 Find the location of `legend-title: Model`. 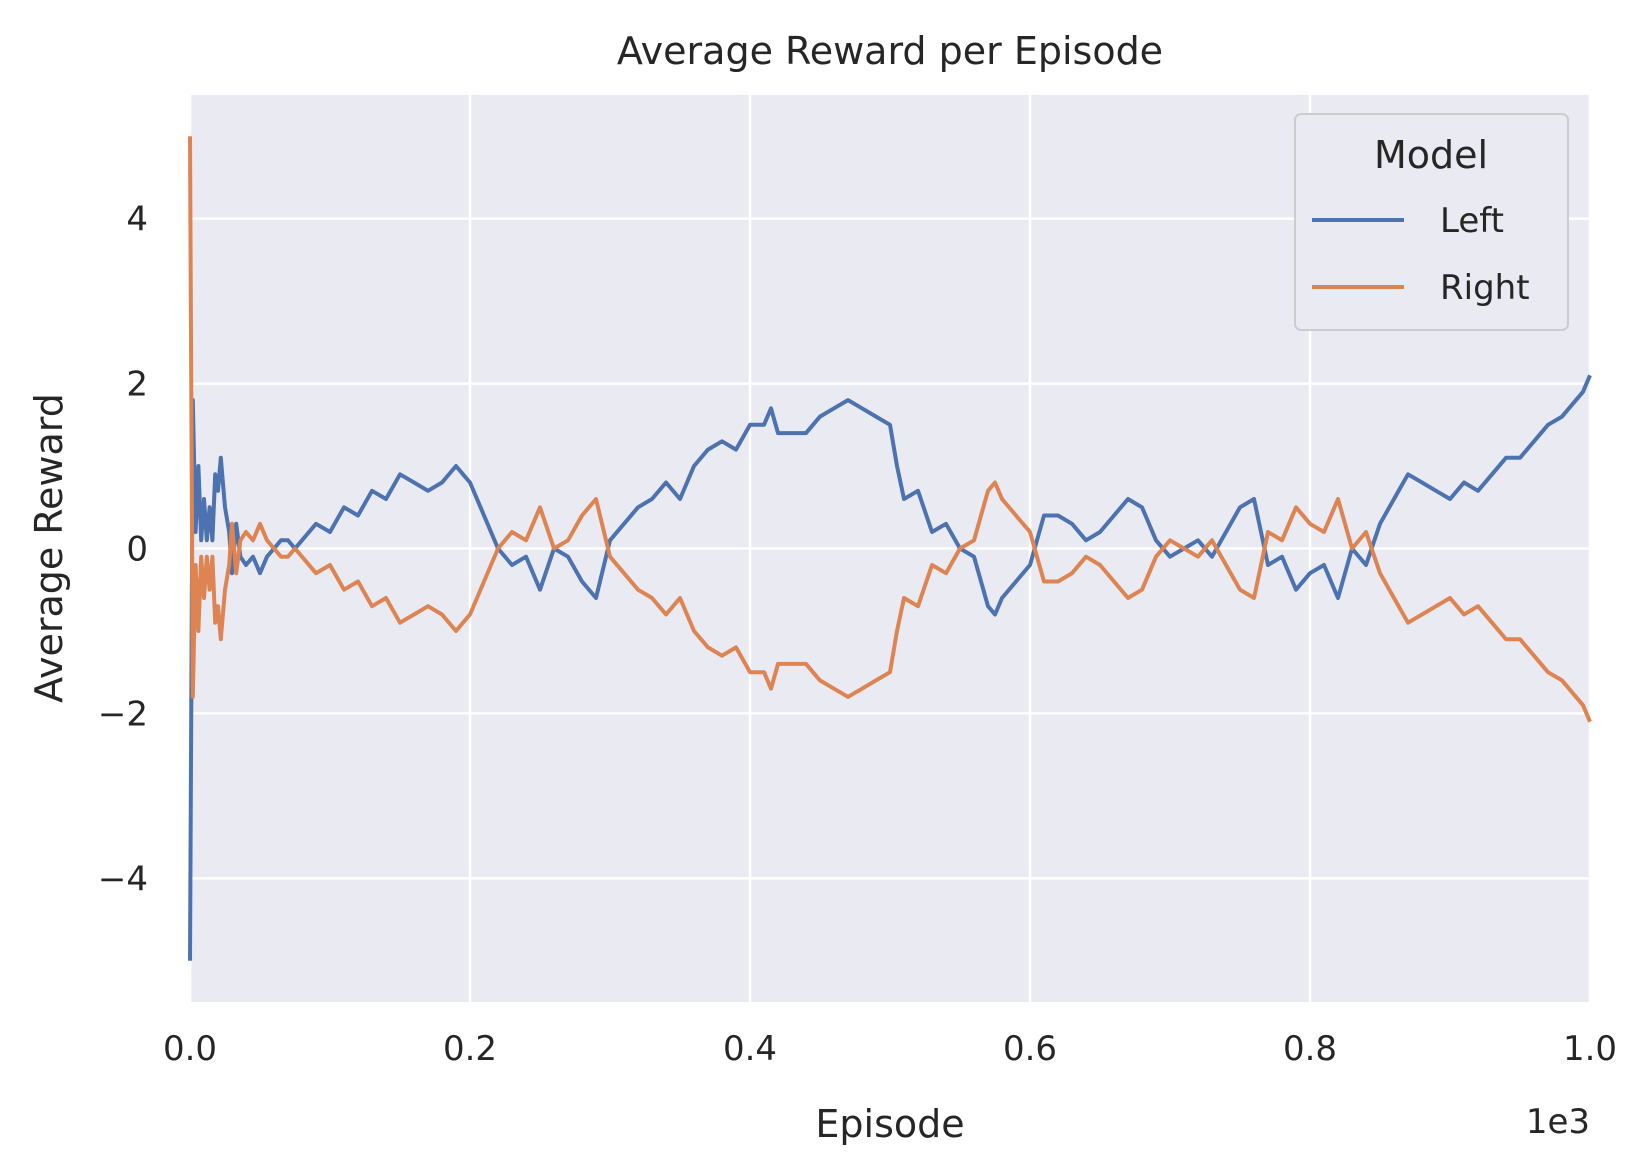

legend-title: Model is located at coordinates (1431, 155).